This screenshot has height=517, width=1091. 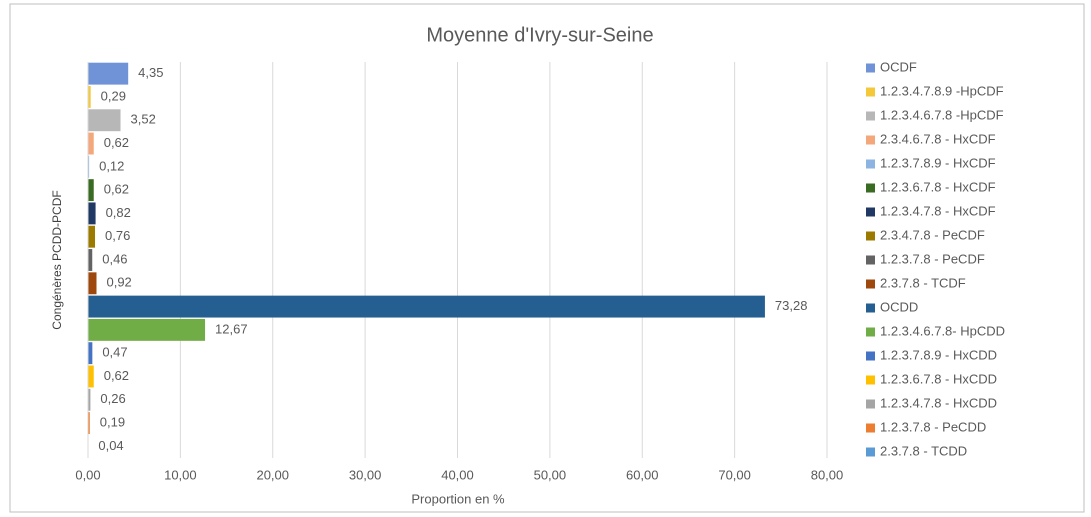 What do you see at coordinates (938, 402) in the screenshot?
I see `legend-label: 1.2.3.4.7.8 - HxCDD` at bounding box center [938, 402].